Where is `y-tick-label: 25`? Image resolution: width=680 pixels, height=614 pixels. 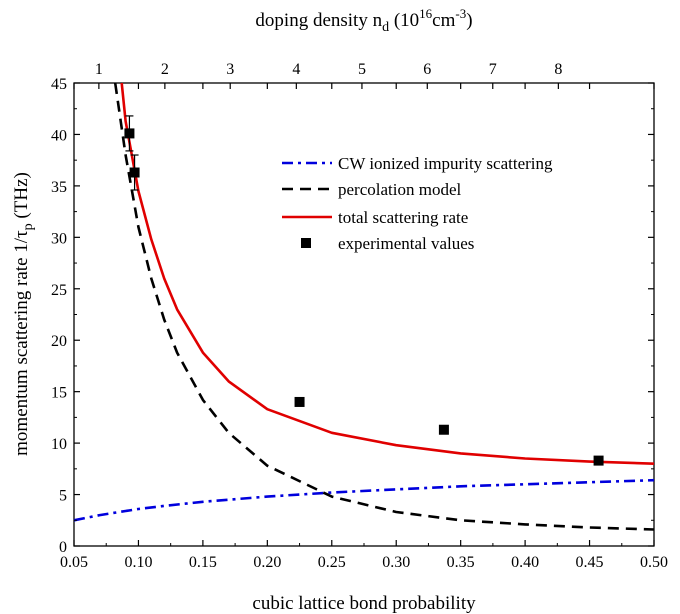 y-tick-label: 25 is located at coordinates (59, 290).